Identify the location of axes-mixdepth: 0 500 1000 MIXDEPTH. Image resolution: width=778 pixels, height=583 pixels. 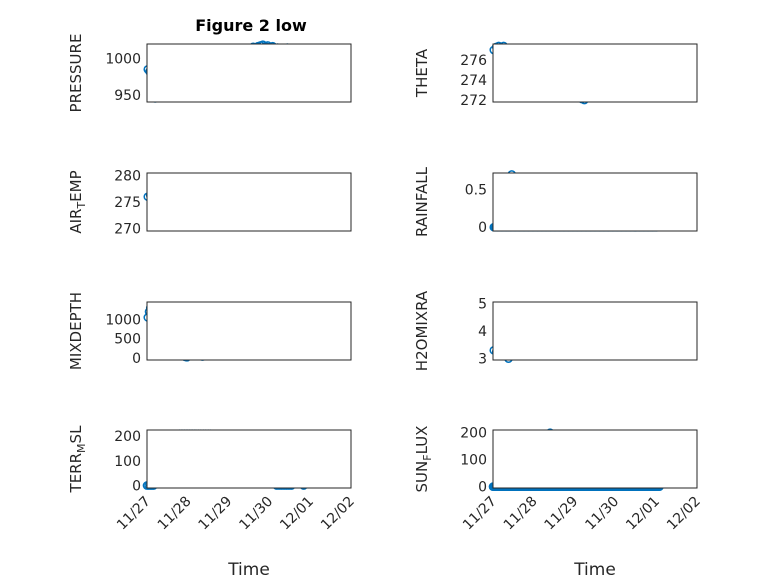
(209, 331).